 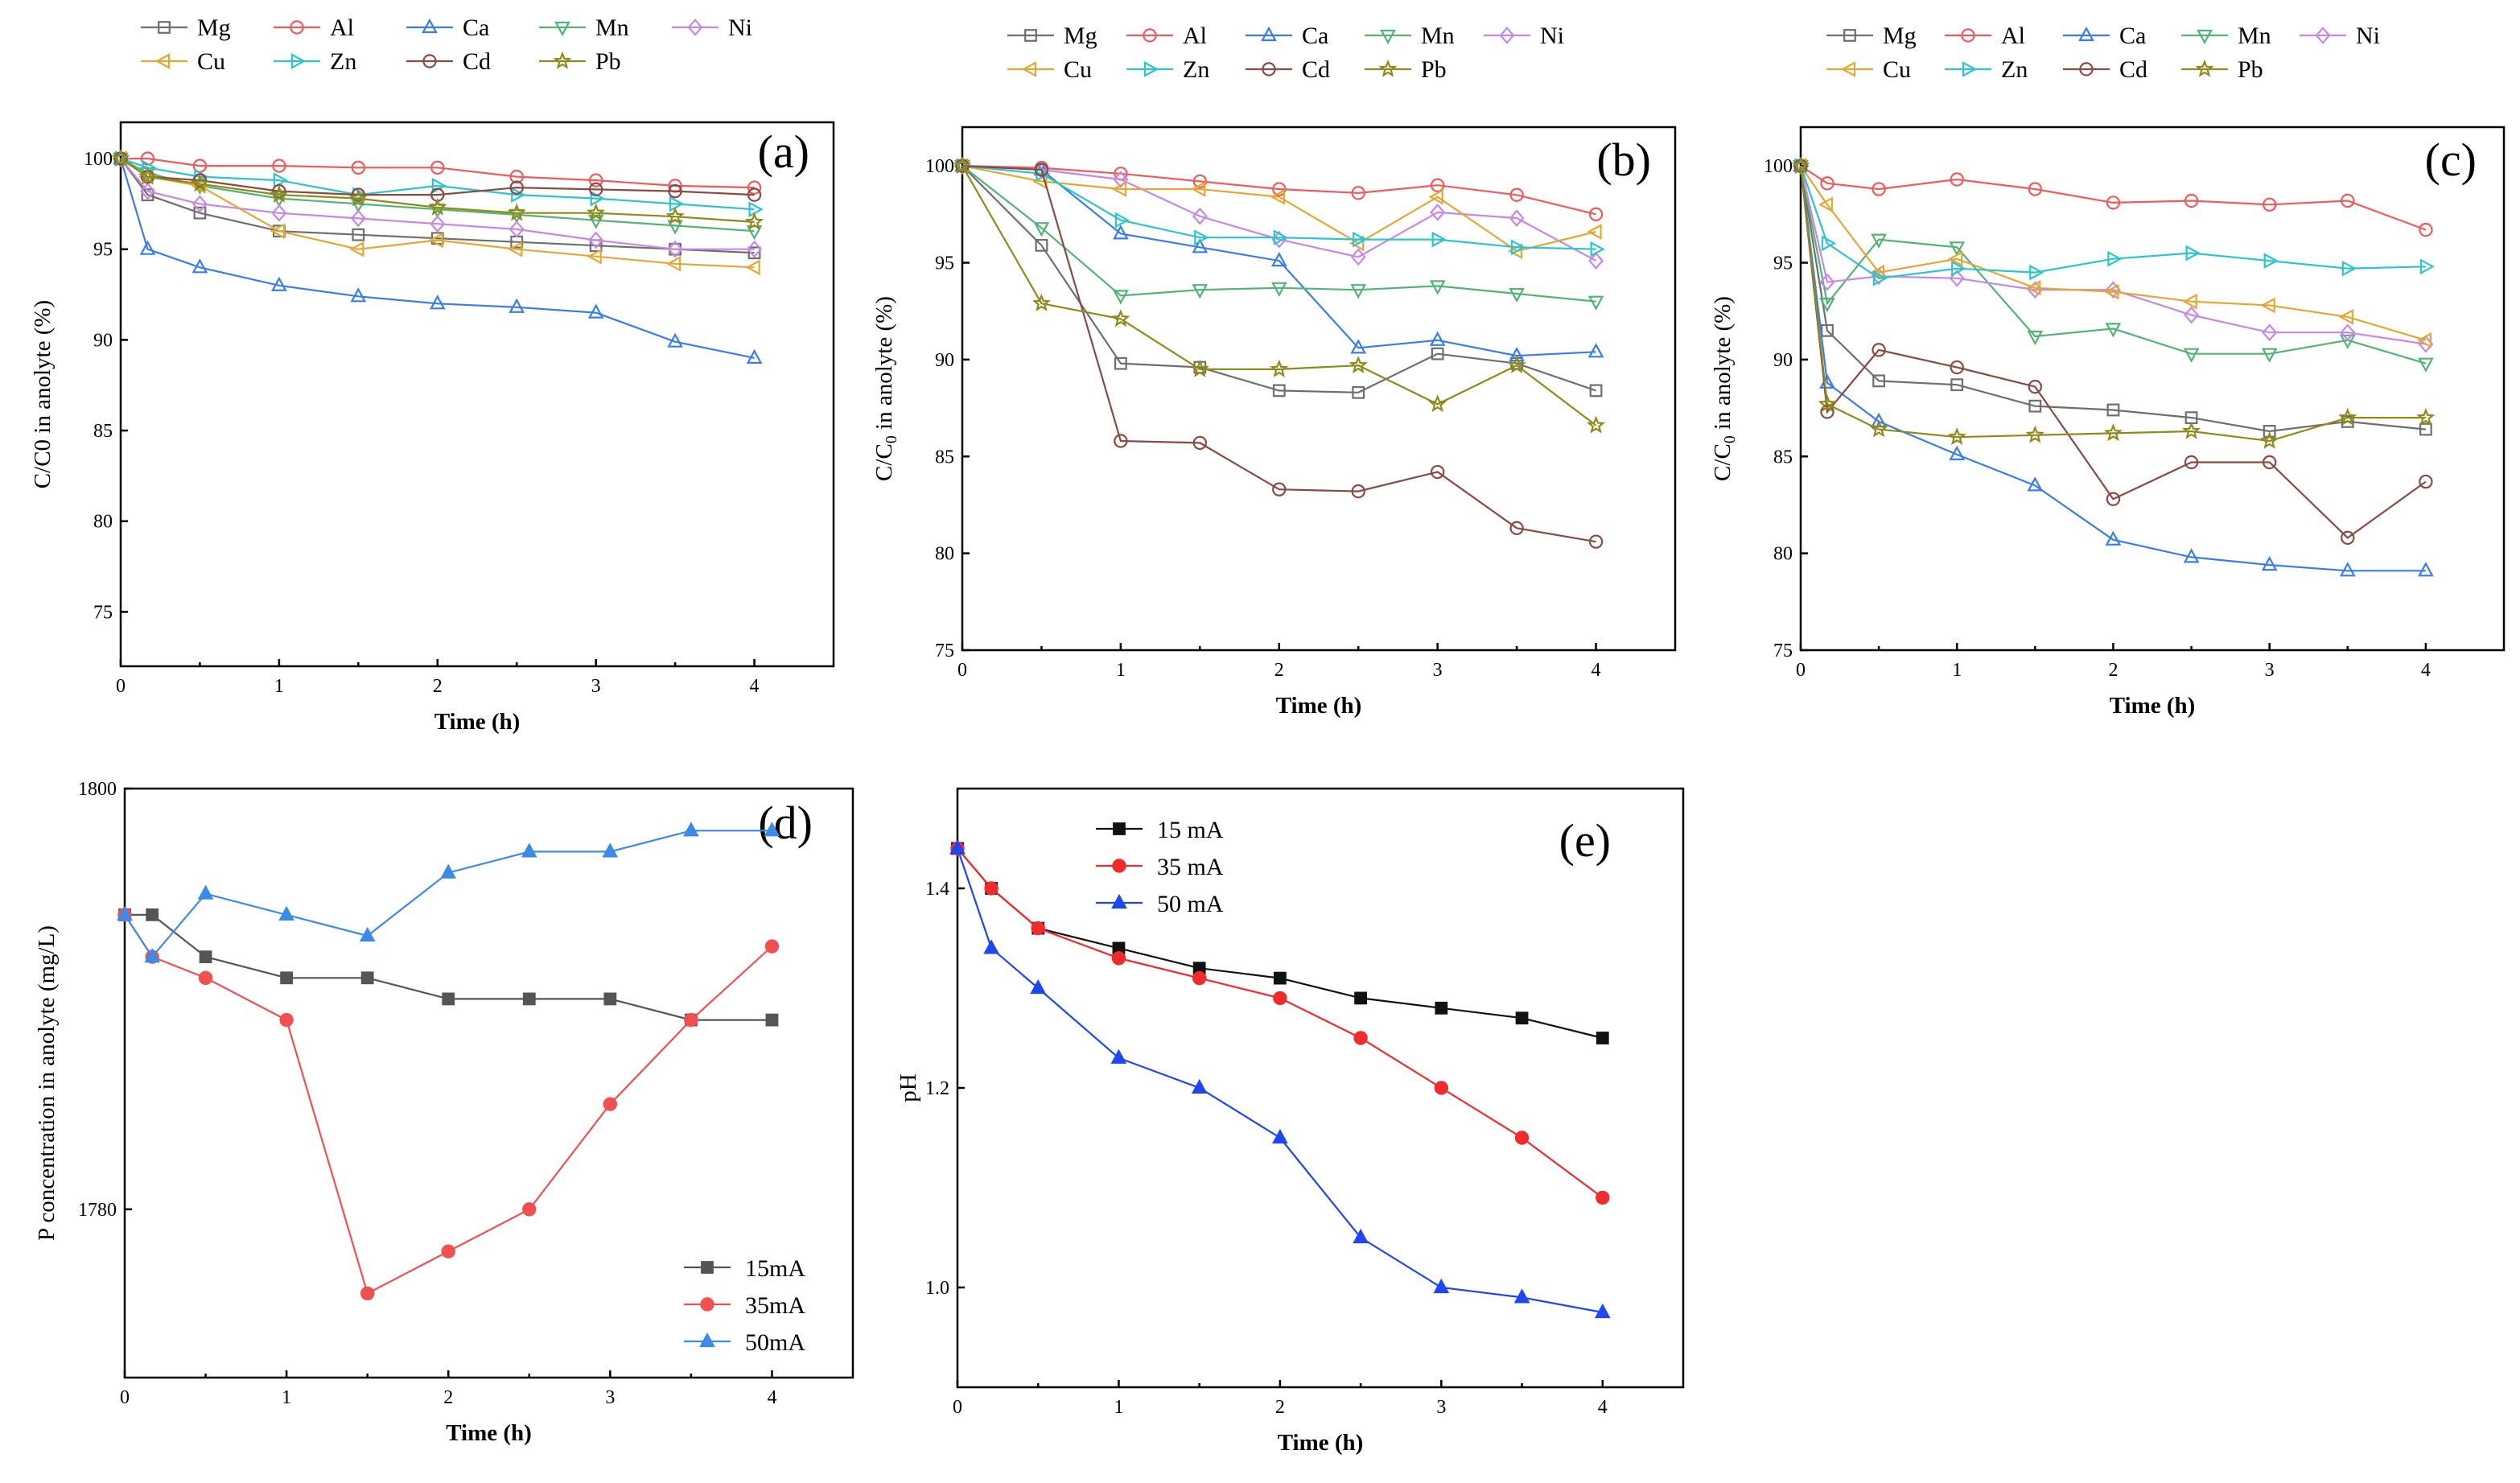 What do you see at coordinates (1623, 160) in the screenshot?
I see `panel-label: (b)` at bounding box center [1623, 160].